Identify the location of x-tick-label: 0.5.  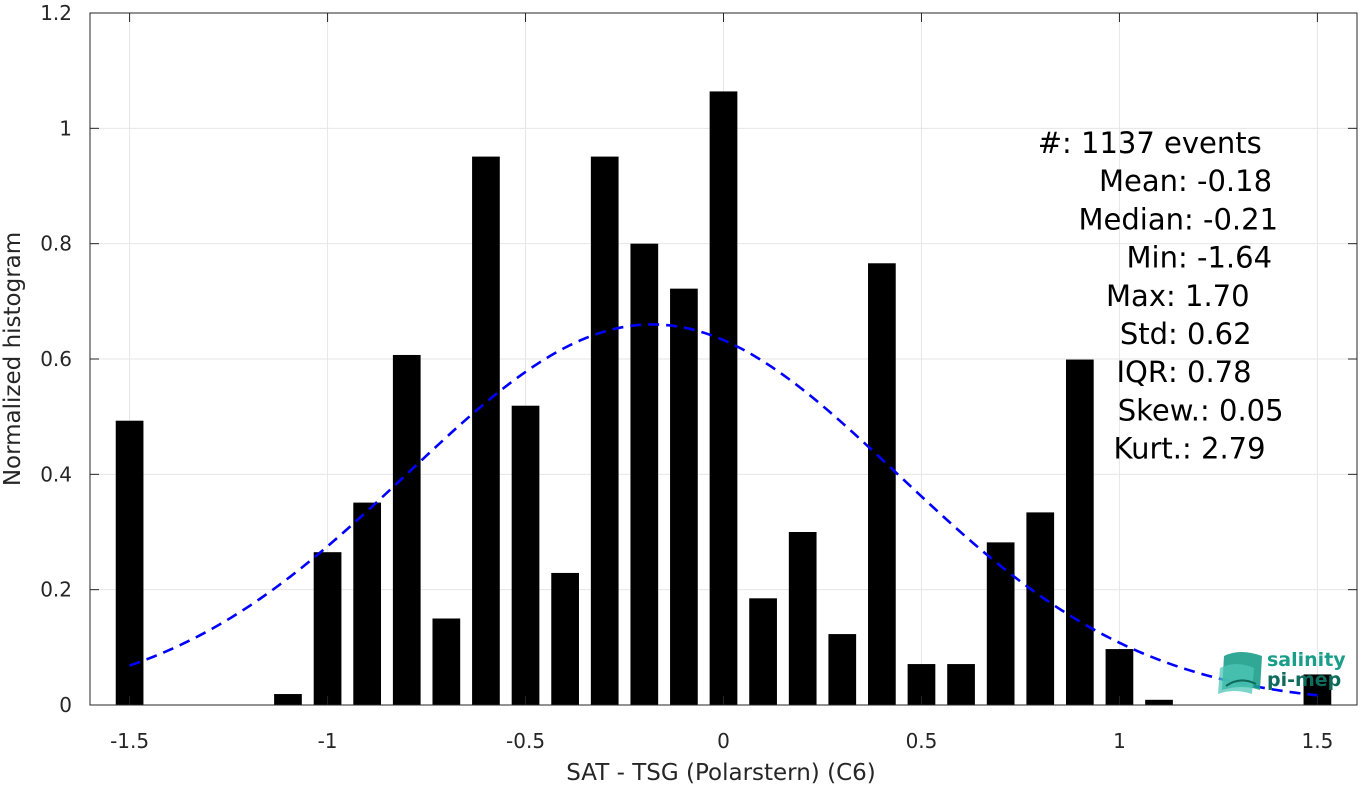
(922, 741).